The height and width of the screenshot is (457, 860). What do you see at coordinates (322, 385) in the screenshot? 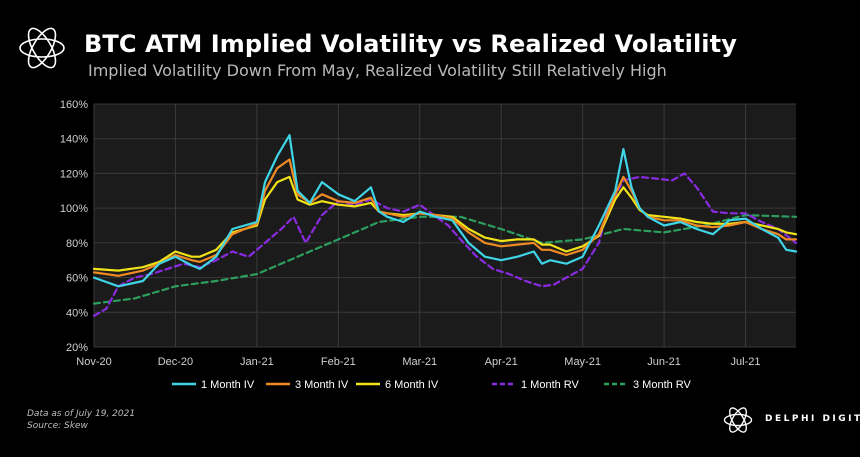
I see `legend-label: 3 Month IV` at bounding box center [322, 385].